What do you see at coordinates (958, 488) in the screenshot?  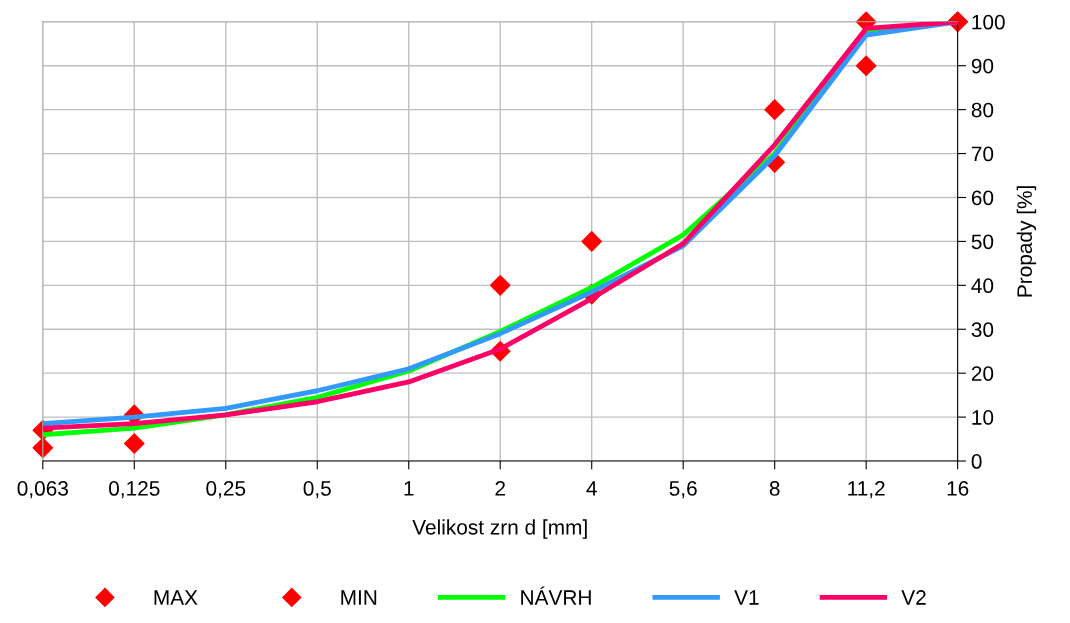 I see `x-tick-label: 16` at bounding box center [958, 488].